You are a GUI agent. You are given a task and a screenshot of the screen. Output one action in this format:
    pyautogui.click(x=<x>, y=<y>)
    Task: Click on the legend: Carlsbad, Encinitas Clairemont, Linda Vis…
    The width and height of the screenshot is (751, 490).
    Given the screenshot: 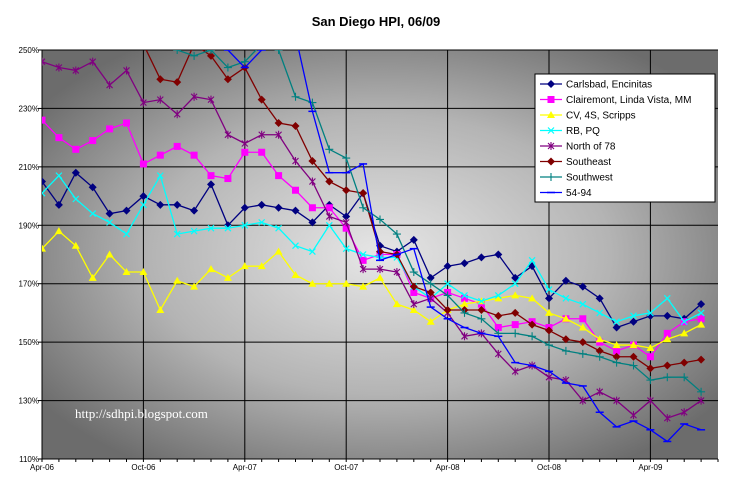 What is the action you would take?
    pyautogui.click(x=625, y=138)
    